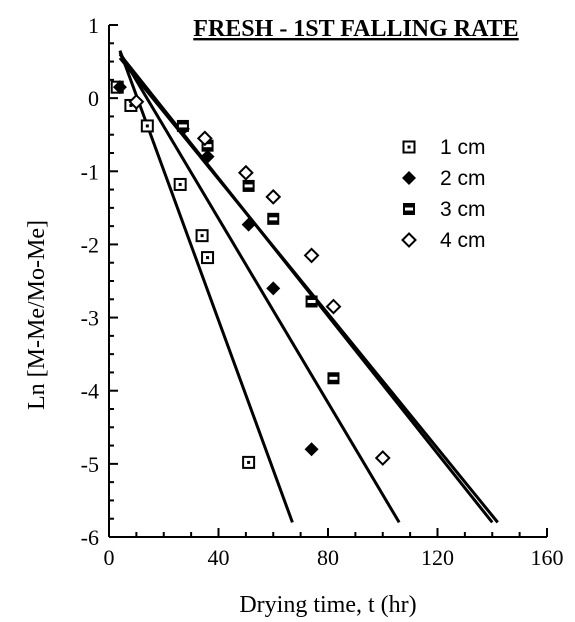  I want to click on legend-label-4: 4 cm, so click(463, 240).